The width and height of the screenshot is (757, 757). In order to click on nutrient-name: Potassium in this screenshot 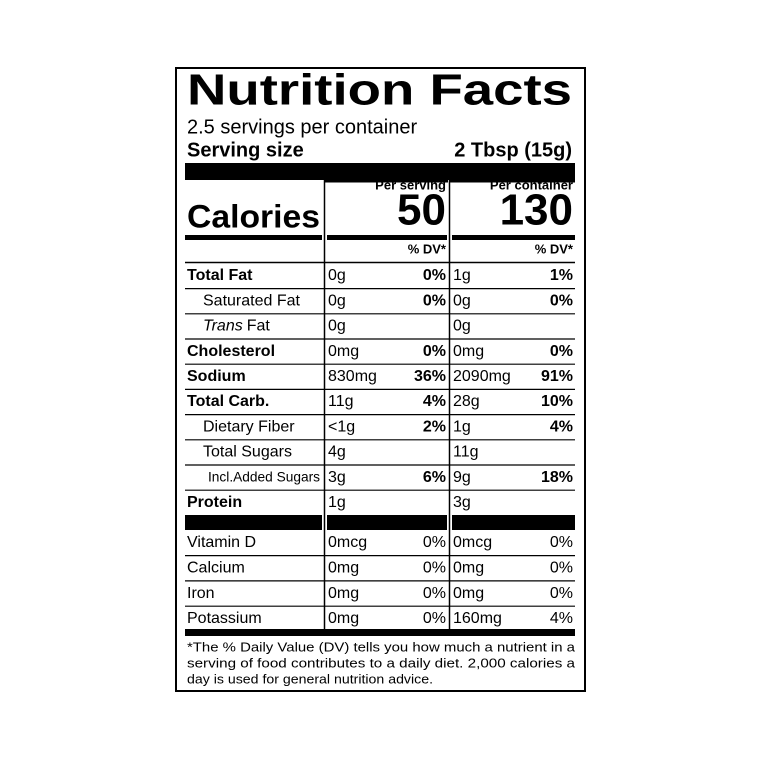, I will do `click(224, 618)`.